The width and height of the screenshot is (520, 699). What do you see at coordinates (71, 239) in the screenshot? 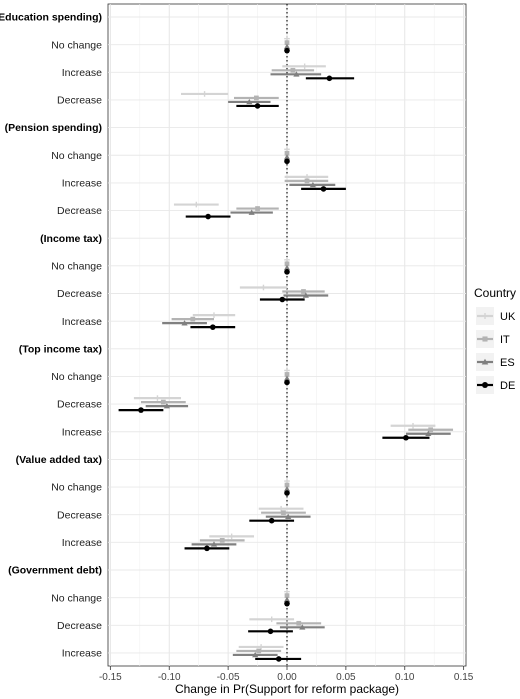
I see `group-label: (Income tax)` at bounding box center [71, 239].